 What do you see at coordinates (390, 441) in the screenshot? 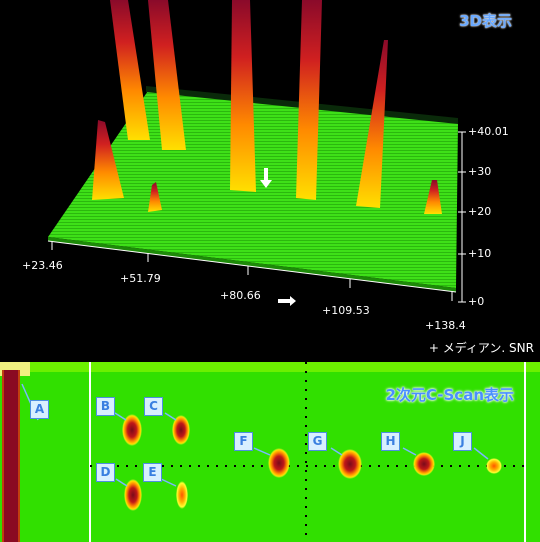
I see `marker-h: H` at bounding box center [390, 441].